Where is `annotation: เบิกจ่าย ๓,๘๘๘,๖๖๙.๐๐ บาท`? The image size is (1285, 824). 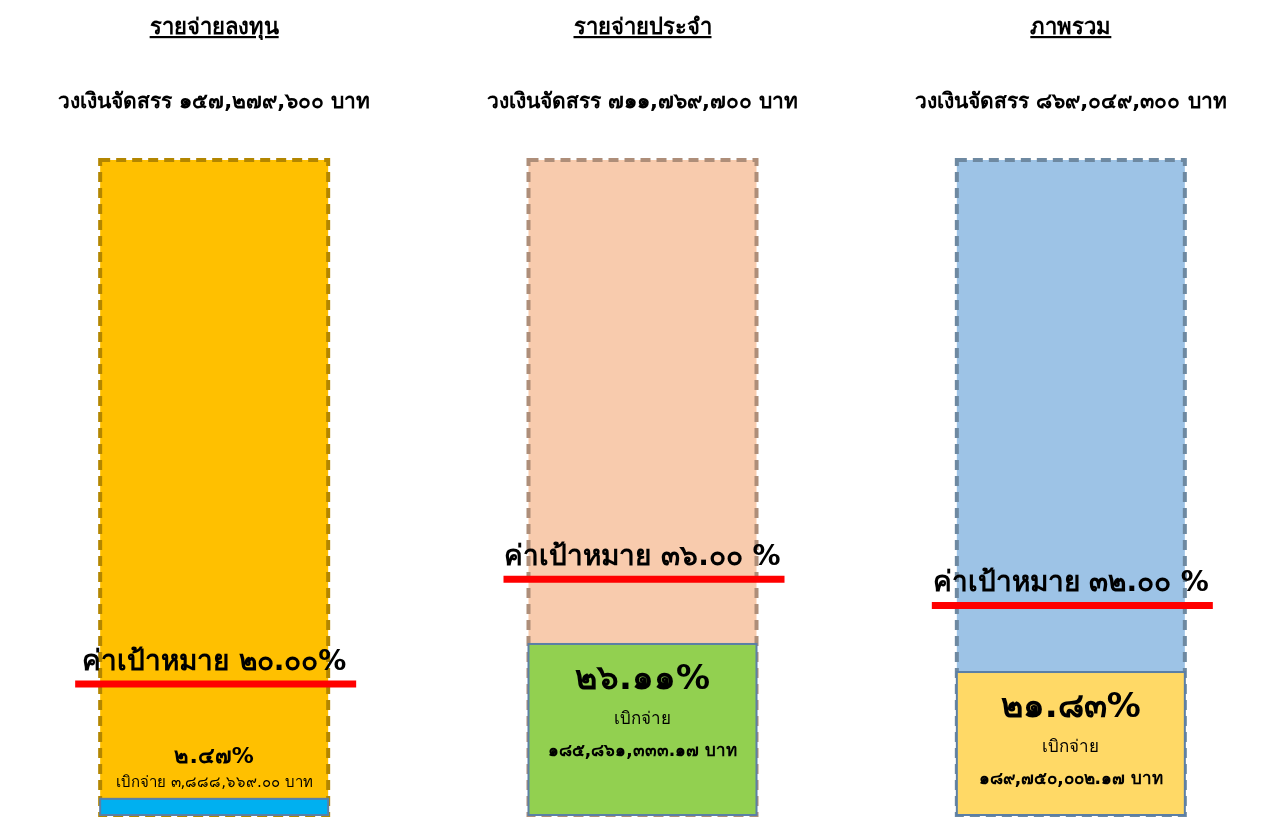
annotation: เบิกจ่าย ๓,๘๘๘,๖๖๙.๐๐ บาท is located at coordinates (214, 781).